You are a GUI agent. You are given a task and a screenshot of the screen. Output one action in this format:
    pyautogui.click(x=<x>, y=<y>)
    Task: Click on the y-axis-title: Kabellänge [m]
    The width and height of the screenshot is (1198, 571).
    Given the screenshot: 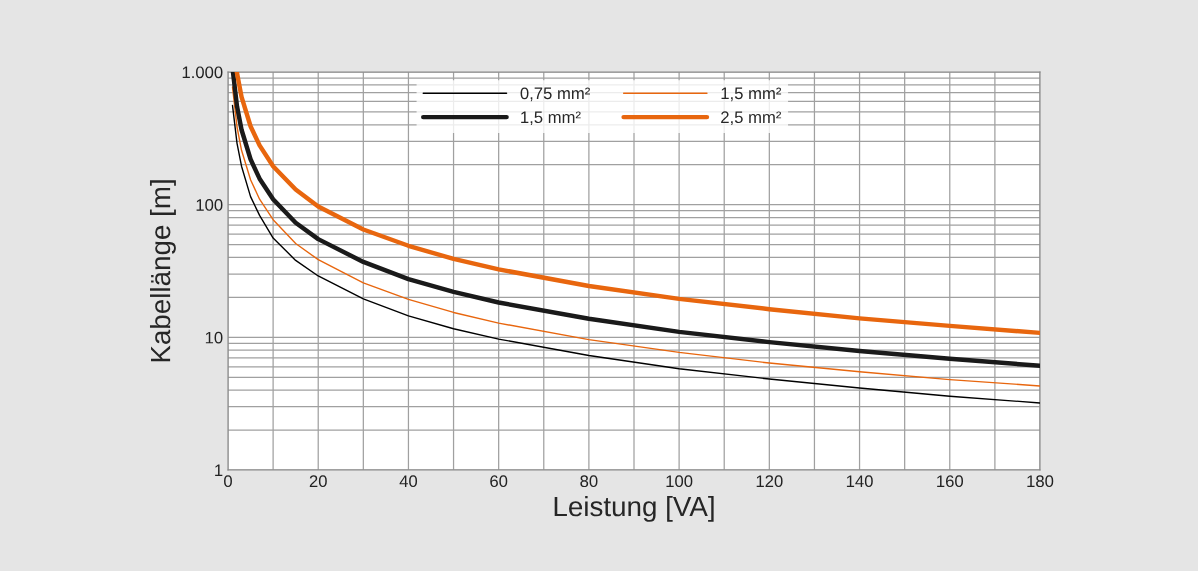 What is the action you would take?
    pyautogui.click(x=162, y=271)
    